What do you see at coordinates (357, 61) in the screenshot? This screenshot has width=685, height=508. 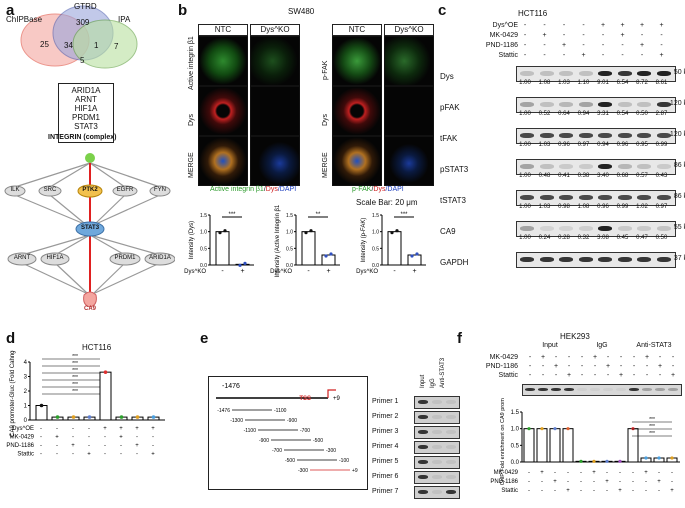 I see `micrograph-pfak-ntc` at bounding box center [357, 61].